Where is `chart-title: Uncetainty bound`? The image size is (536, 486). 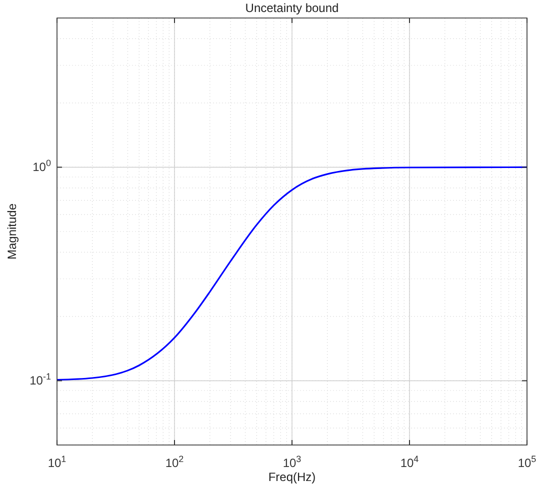
chart-title: Uncetainty bound is located at coordinates (292, 8).